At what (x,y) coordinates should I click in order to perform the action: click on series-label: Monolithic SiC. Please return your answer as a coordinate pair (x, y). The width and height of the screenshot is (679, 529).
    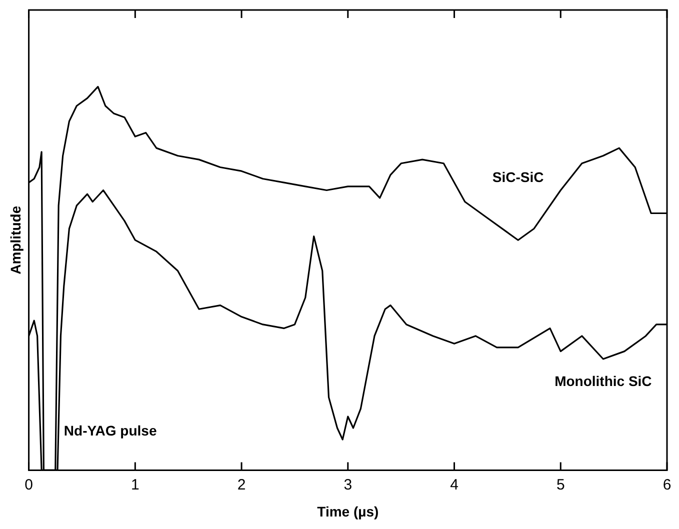
    Looking at the image, I should click on (603, 380).